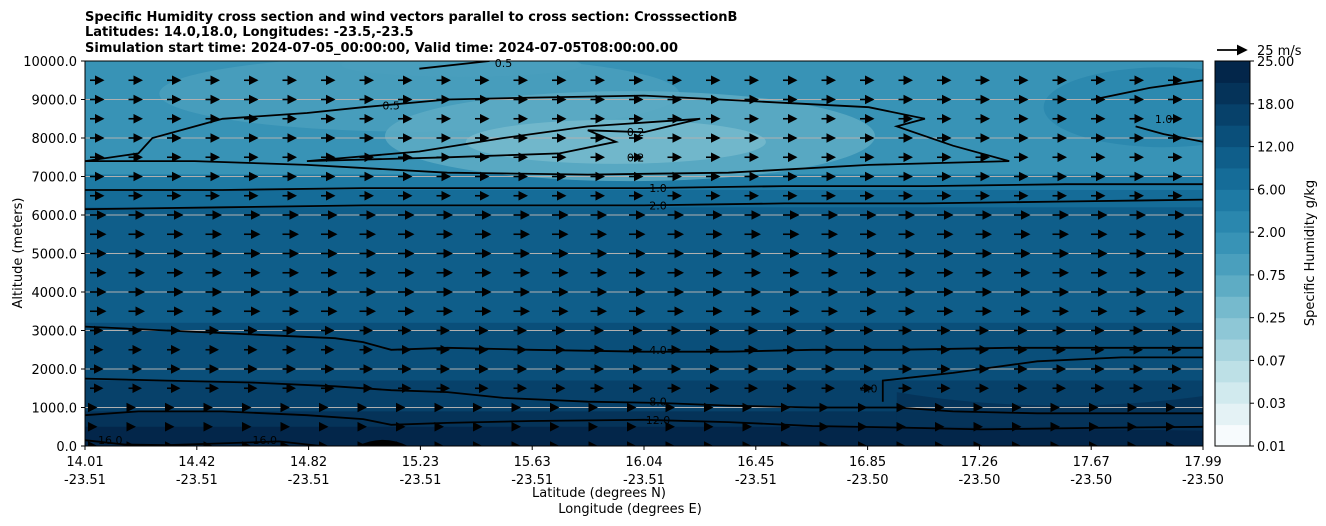 Image resolution: width=1326 pixels, height=526 pixels. I want to click on contour-label-4: 4.0, so click(658, 350).